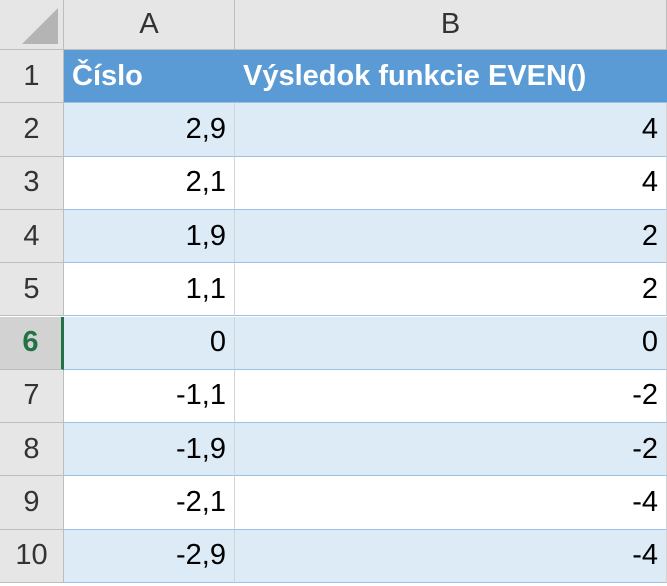  I want to click on cell: 2,1, so click(149, 183).